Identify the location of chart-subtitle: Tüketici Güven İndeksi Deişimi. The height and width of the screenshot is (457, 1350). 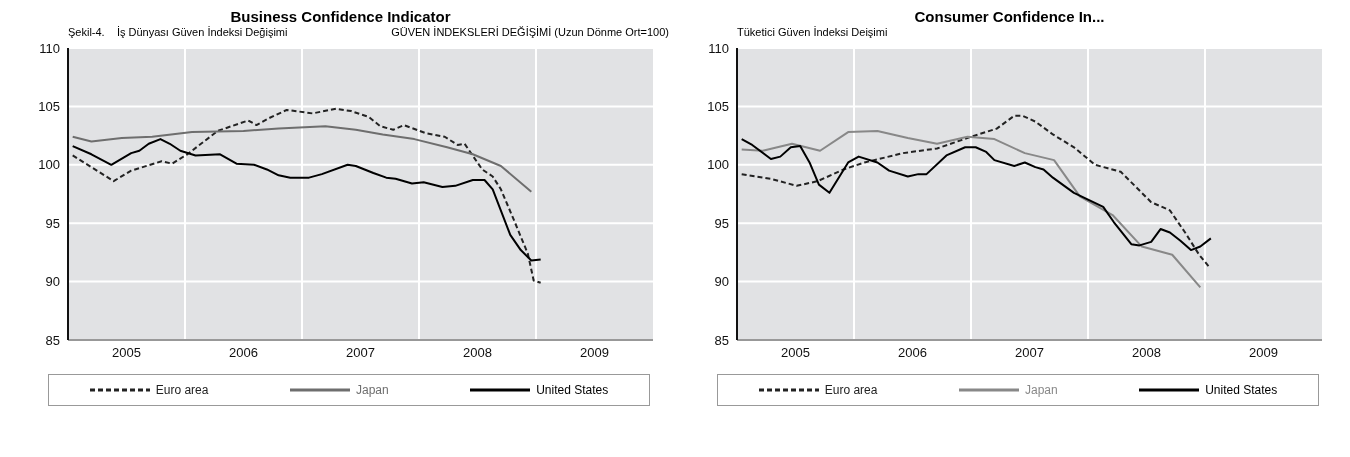
(812, 33).